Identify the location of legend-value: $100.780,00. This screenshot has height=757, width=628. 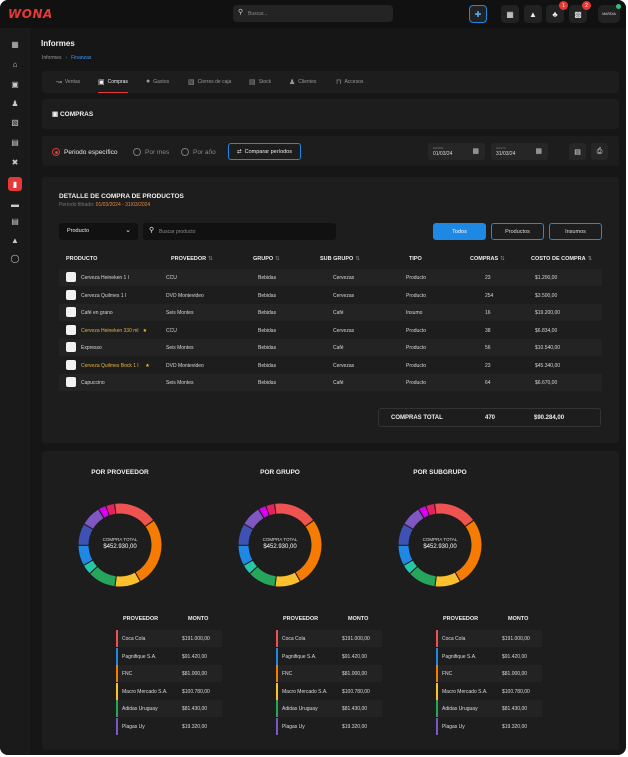
(196, 691).